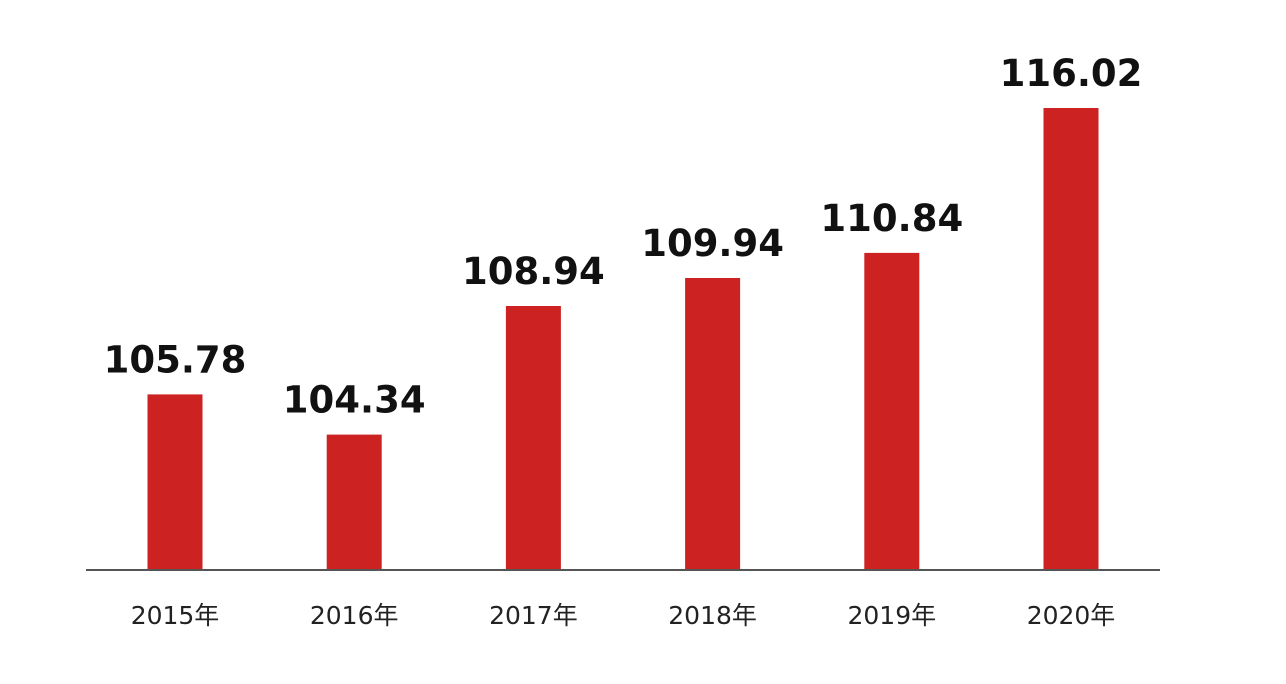 The image size is (1286, 684). Describe the element at coordinates (892, 411) in the screenshot. I see `bar-2019年` at that location.